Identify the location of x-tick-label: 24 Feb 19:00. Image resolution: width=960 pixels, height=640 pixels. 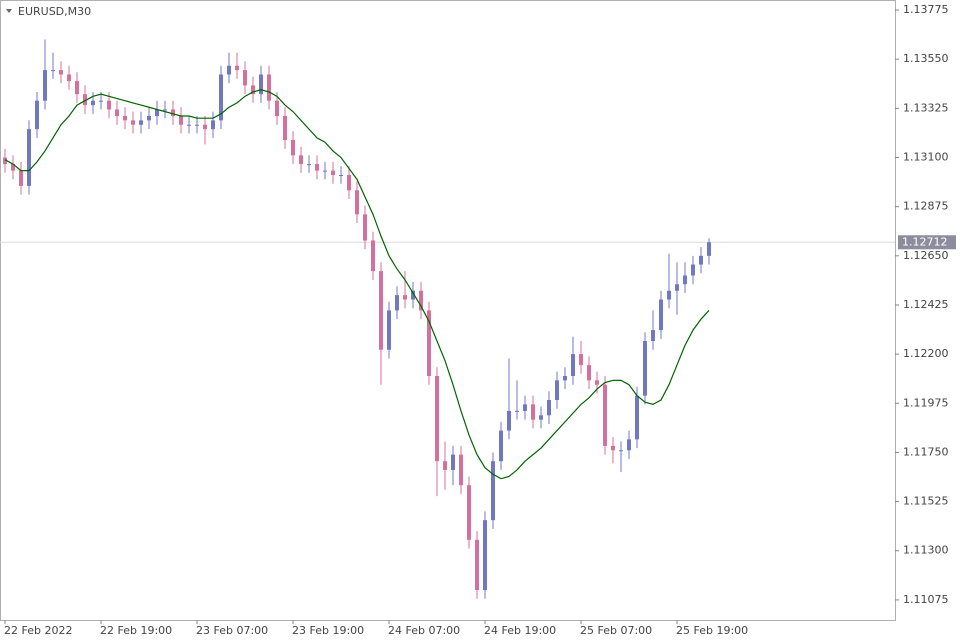
(520, 630).